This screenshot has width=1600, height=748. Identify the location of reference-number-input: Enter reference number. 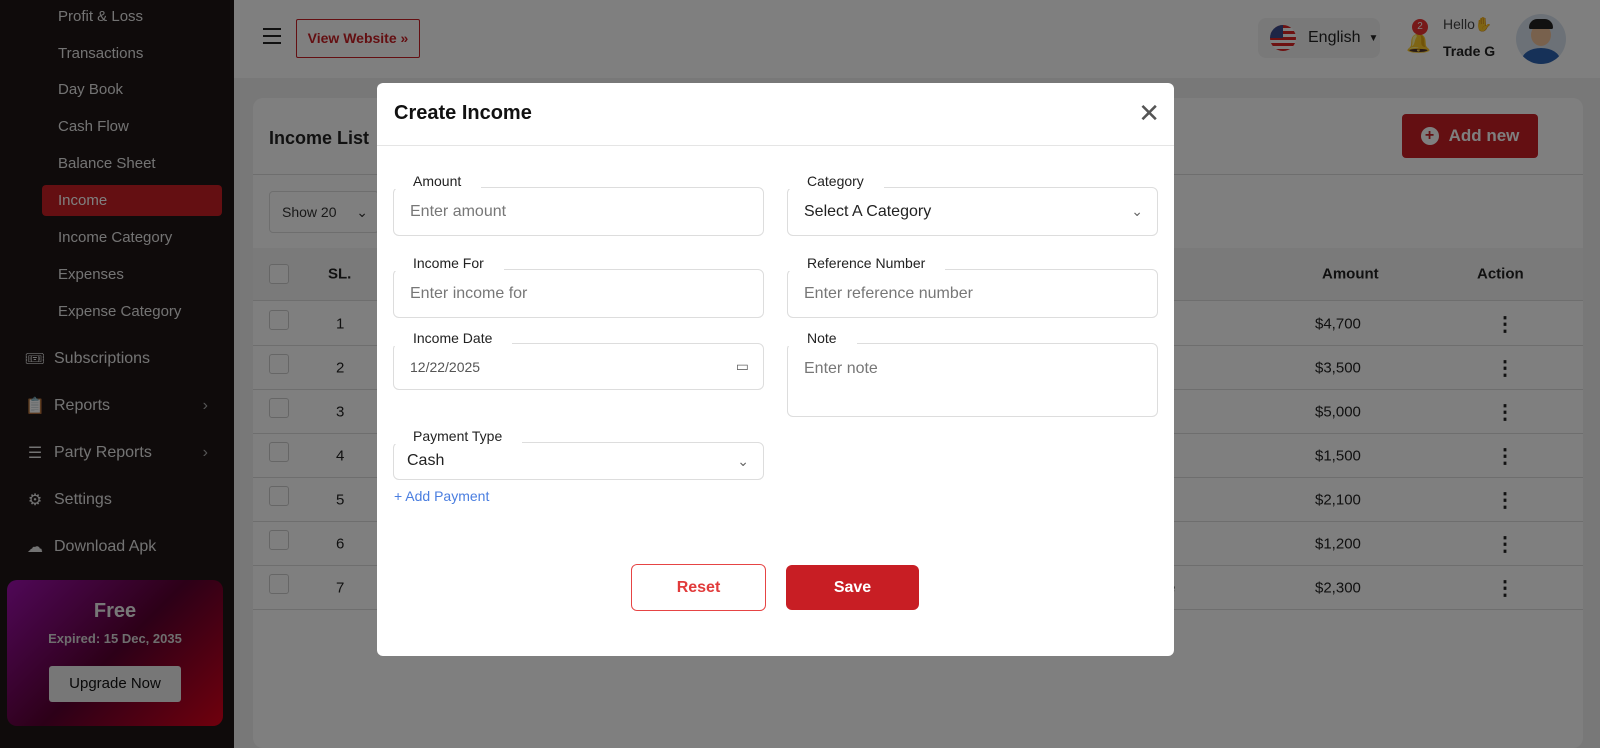
(972, 293).